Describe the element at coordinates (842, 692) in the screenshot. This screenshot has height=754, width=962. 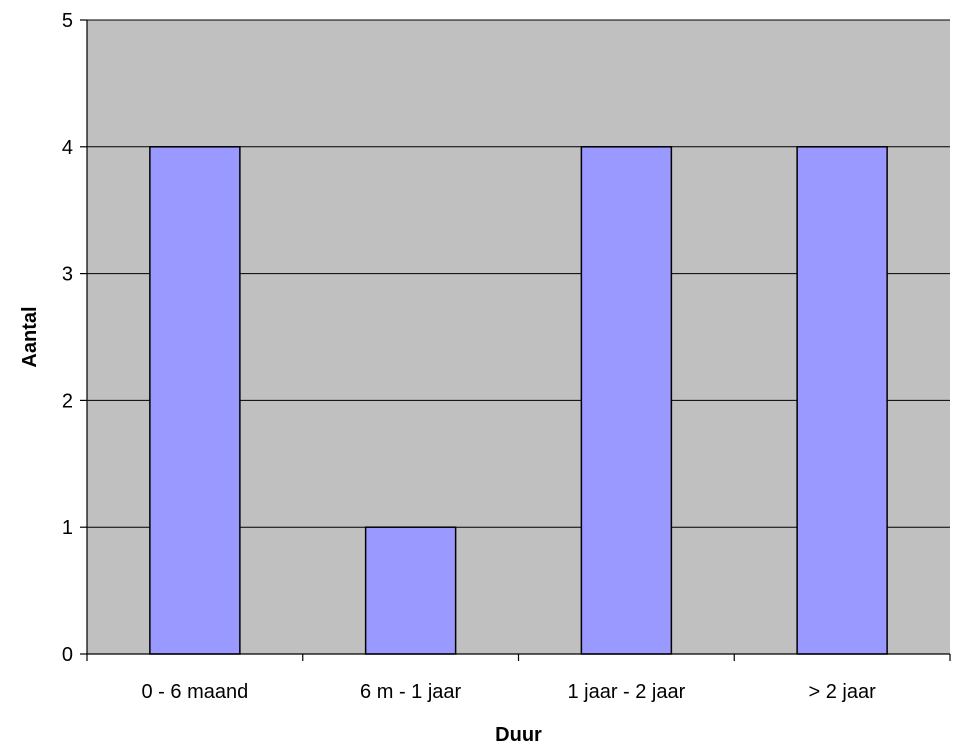
I see `x-tick-label-3: > 2 jaar` at that location.